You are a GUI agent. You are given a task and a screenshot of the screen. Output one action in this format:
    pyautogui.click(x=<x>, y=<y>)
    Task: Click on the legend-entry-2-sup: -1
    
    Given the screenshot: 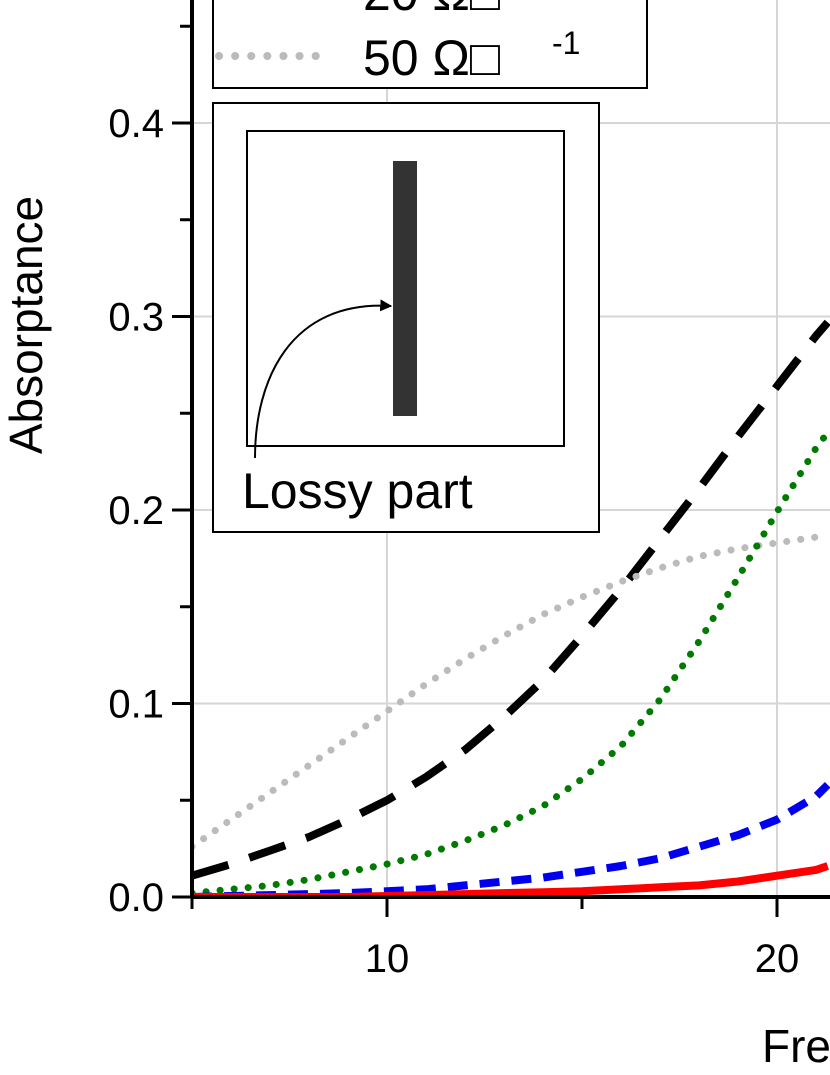 What is the action you would take?
    pyautogui.click(x=566, y=43)
    